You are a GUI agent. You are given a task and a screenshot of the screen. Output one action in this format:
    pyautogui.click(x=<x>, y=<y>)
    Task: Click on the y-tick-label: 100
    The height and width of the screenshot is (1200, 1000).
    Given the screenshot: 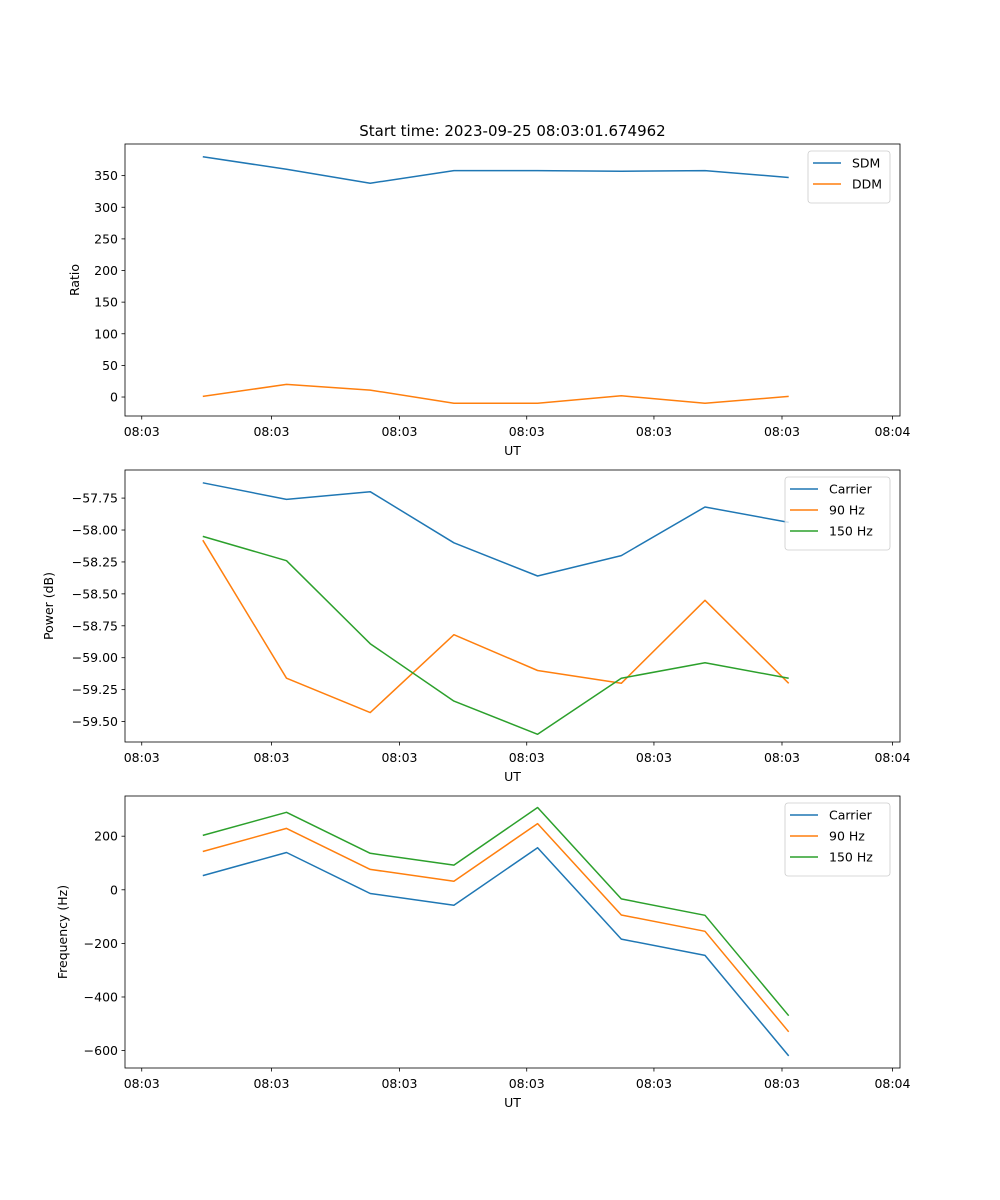 What is the action you would take?
    pyautogui.click(x=106, y=333)
    